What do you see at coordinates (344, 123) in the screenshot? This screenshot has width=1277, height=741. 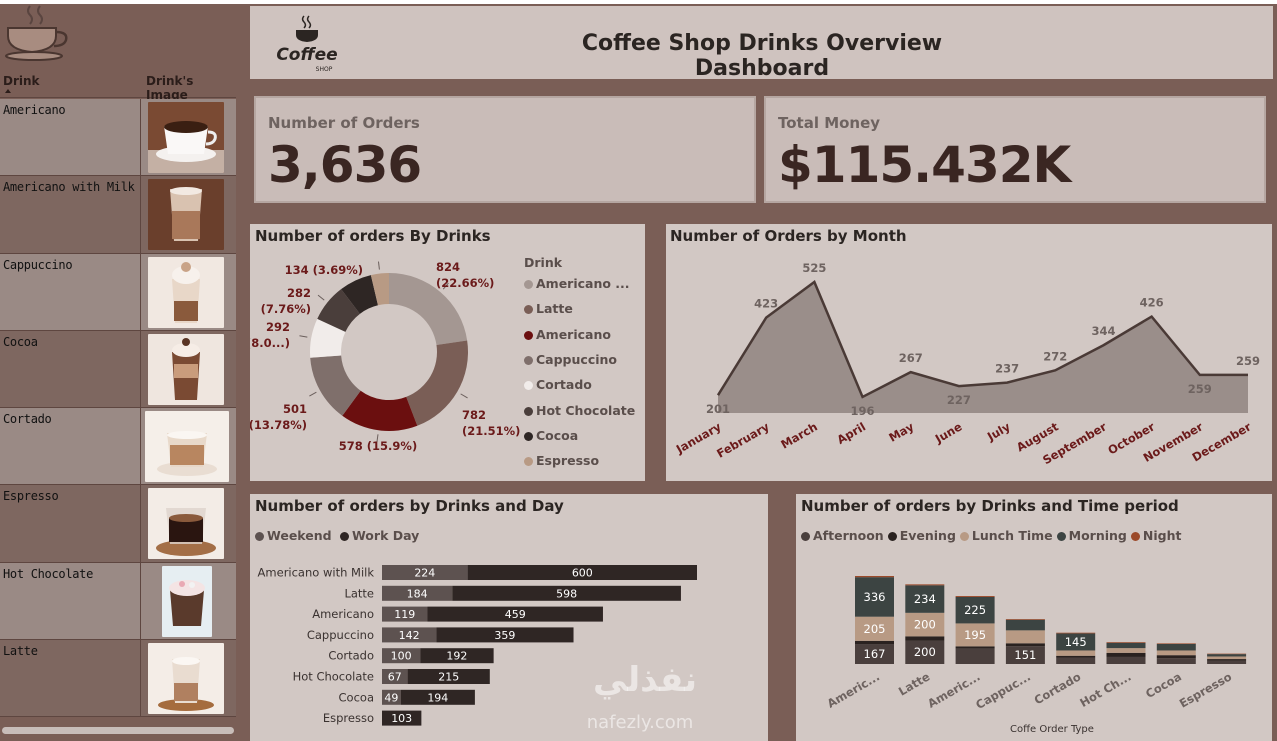 I see `orders-kpi-label: Number of Orders` at bounding box center [344, 123].